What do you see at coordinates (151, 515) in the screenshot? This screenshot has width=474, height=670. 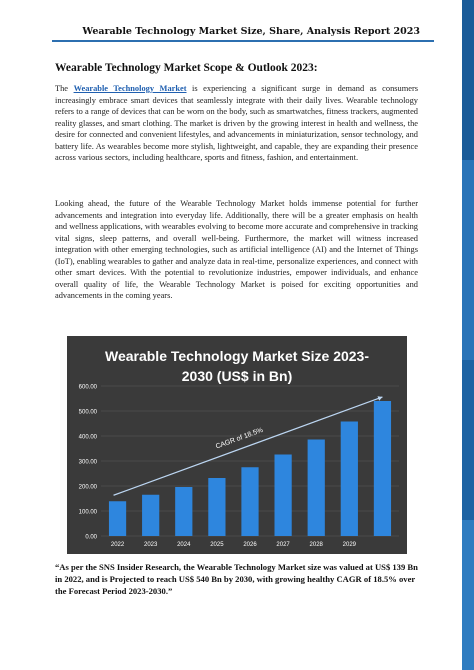 I see `bar-2023` at bounding box center [151, 515].